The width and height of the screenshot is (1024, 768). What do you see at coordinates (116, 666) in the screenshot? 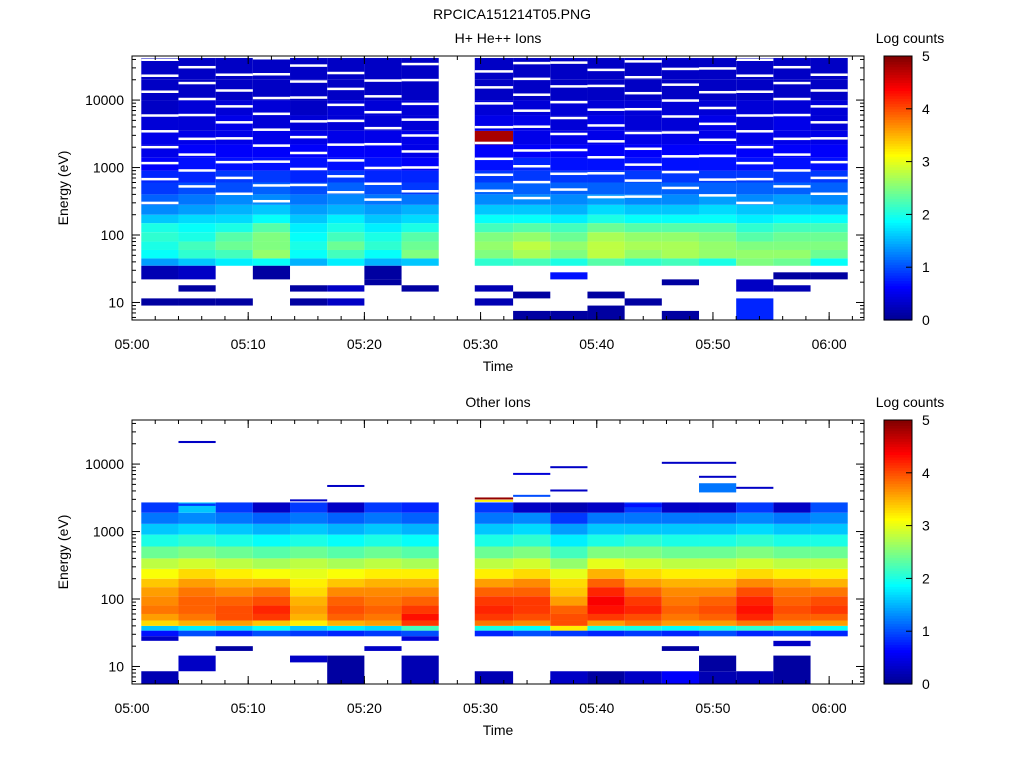
I see `y-tick-label: 10` at bounding box center [116, 666].